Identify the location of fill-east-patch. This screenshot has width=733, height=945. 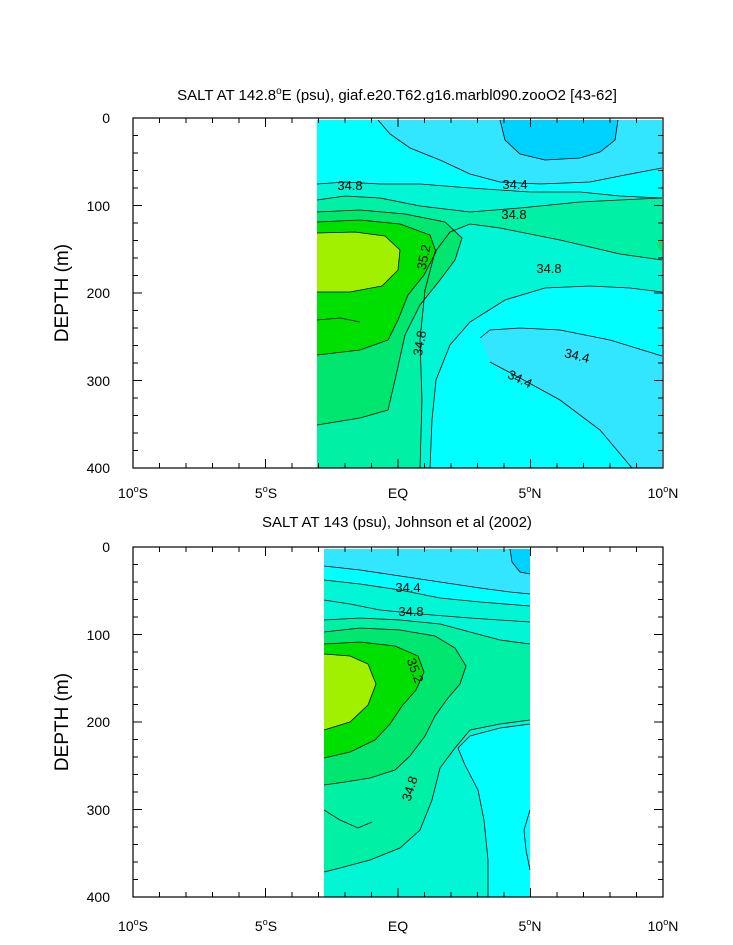
(659, 245).